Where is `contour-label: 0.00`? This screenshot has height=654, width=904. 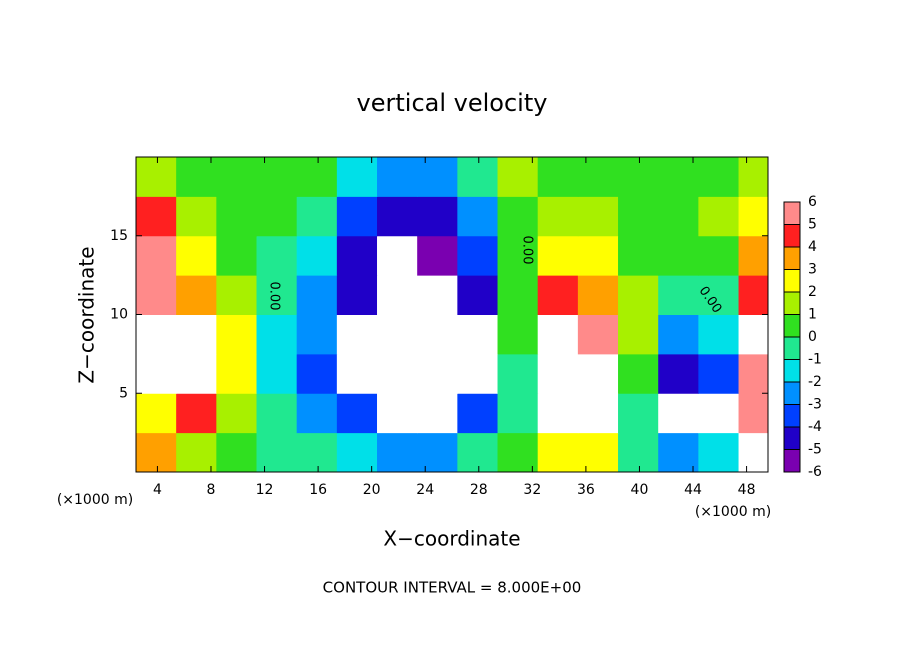 contour-label: 0.00 is located at coordinates (274, 296).